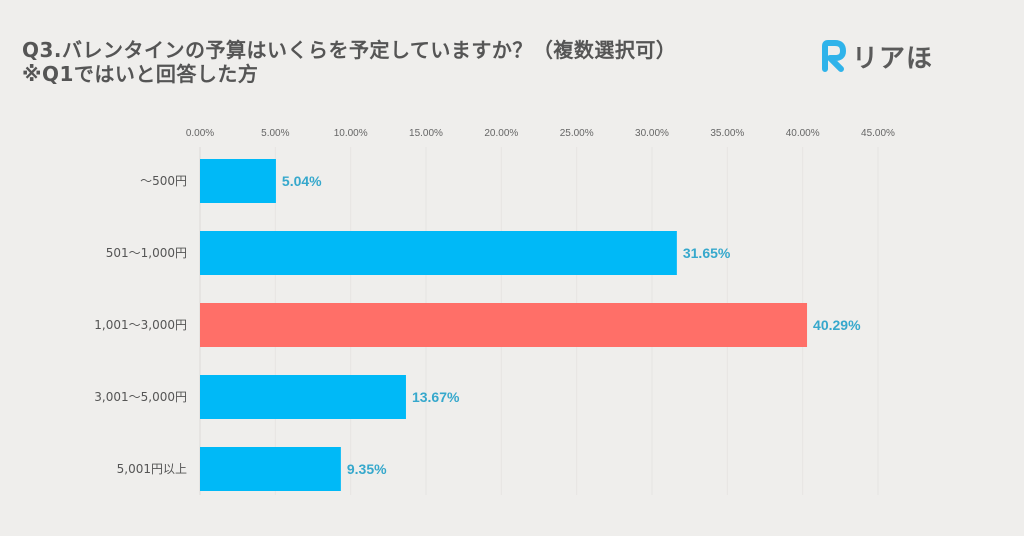 The width and height of the screenshot is (1024, 536). Describe the element at coordinates (367, 469) in the screenshot. I see `value-label: 9.35%` at that location.